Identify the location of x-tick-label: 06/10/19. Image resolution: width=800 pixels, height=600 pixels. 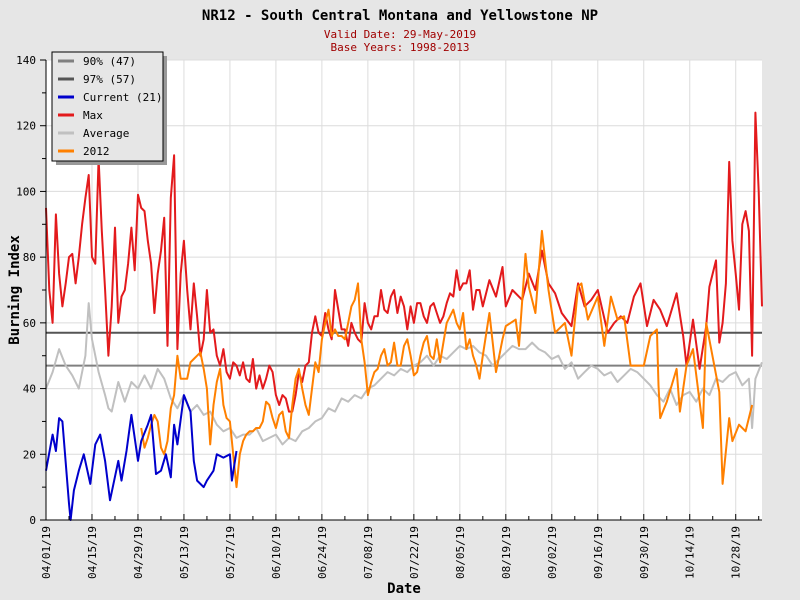
(276, 552).